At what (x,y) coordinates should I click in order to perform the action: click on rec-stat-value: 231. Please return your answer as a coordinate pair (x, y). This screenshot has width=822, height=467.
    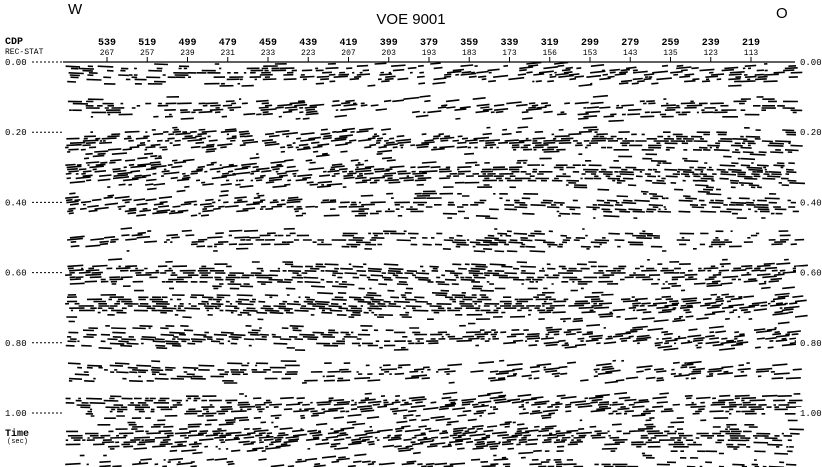
    Looking at the image, I should click on (228, 53).